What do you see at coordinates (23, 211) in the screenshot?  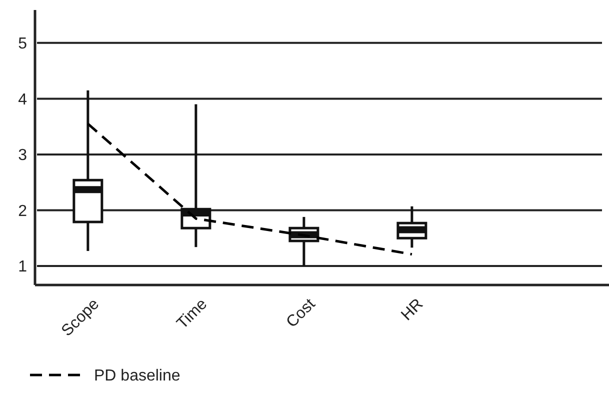 I see `y-tick-label: 2` at bounding box center [23, 211].